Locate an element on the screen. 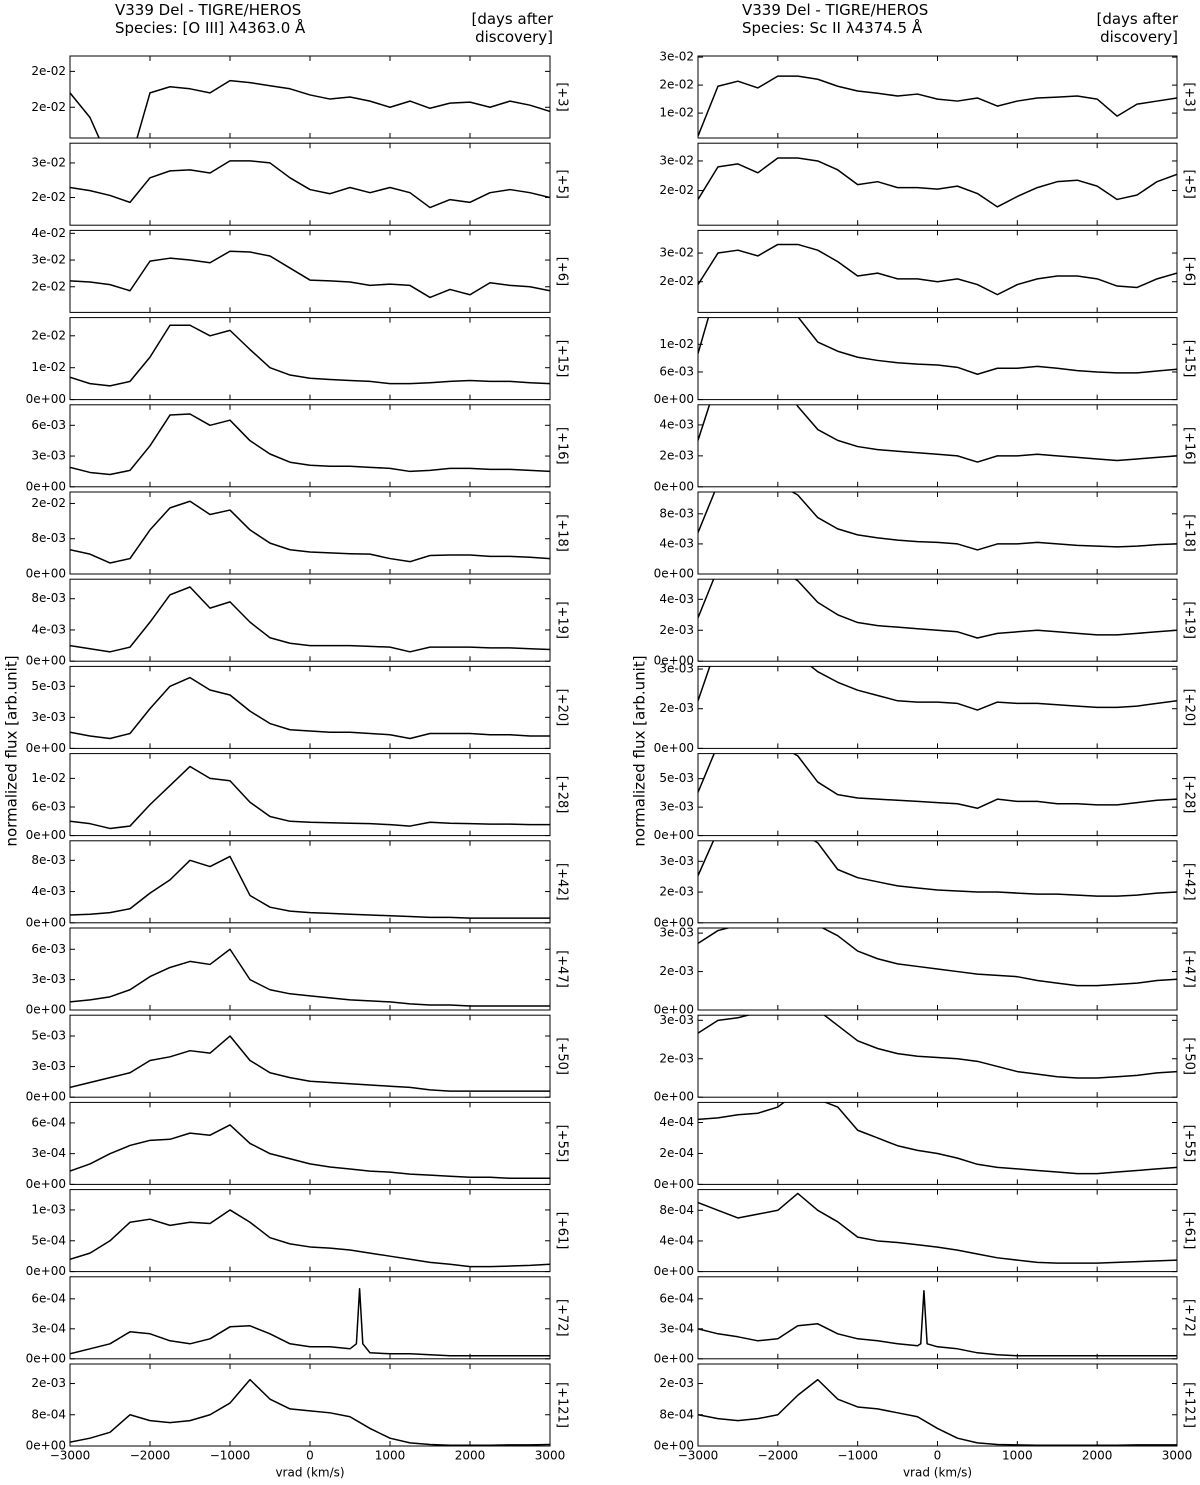 The height and width of the screenshot is (1485, 1200). chart-title: V339 Del - TIGRE/HEROS is located at coordinates (208, 10).